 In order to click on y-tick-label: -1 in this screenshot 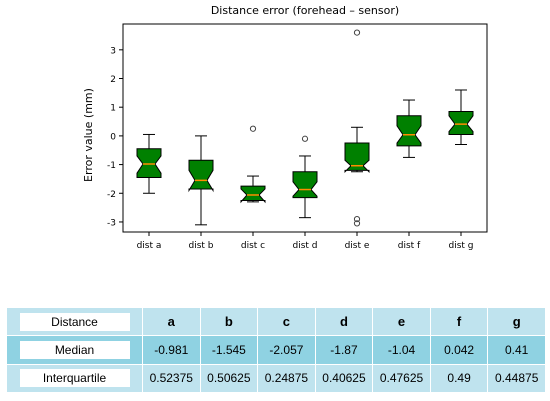, I will do `click(111, 166)`.